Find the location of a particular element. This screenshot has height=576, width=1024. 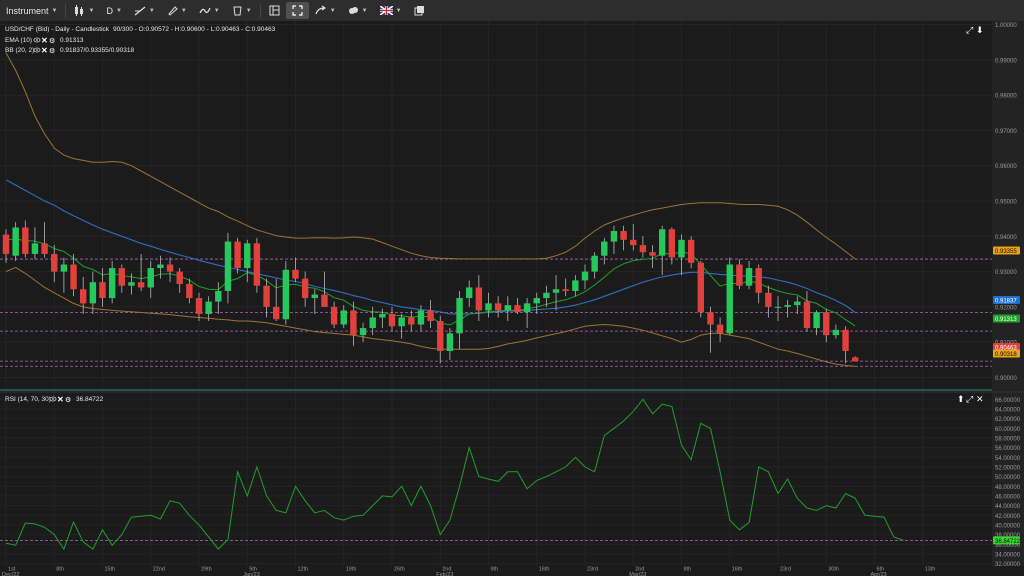

chevron-down-icon: ▼ is located at coordinates (398, 10).